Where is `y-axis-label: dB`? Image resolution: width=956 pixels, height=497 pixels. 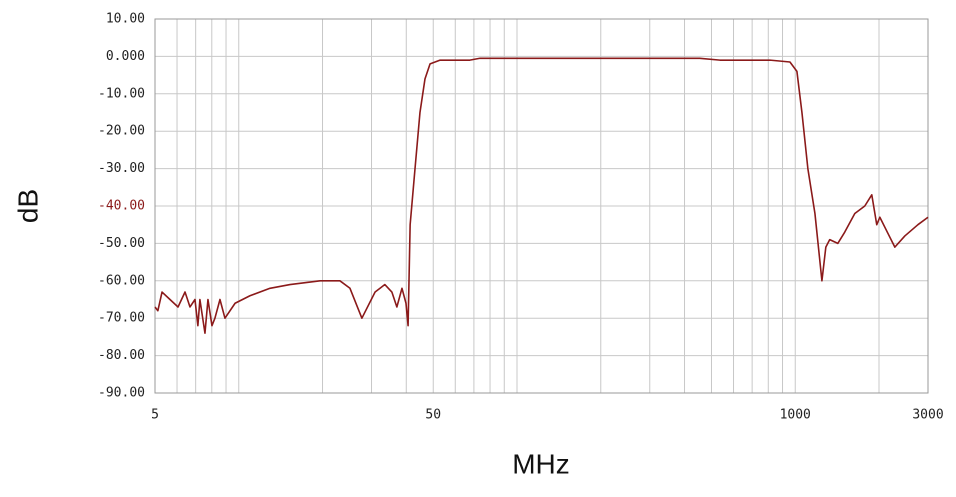
y-axis-label: dB is located at coordinates (27, 206).